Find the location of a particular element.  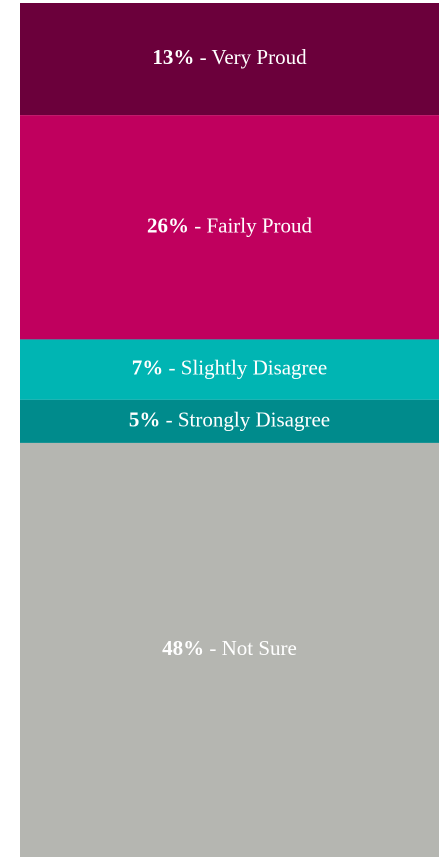

segment-label: 26% - Fairly Proud is located at coordinates (230, 225).